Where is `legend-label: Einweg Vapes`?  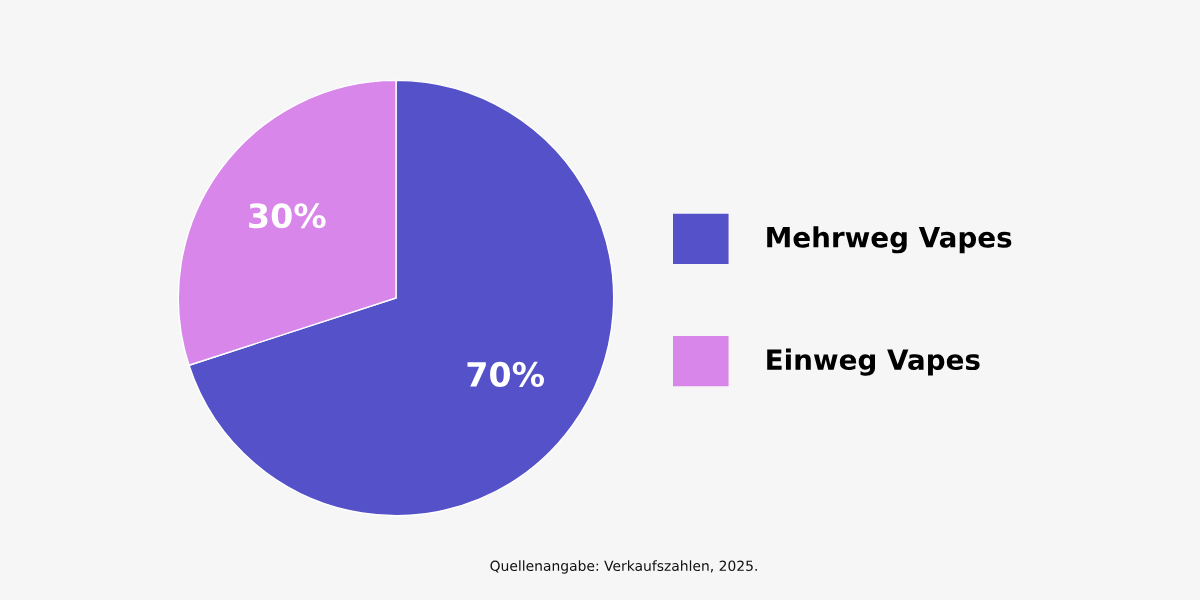
legend-label: Einweg Vapes is located at coordinates (873, 362).